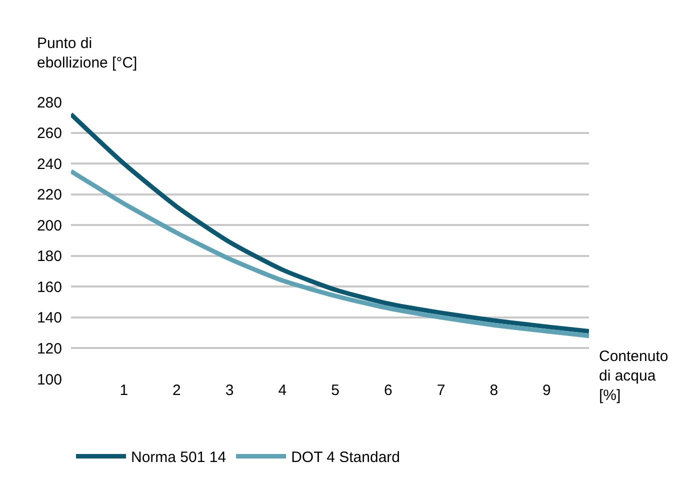 The height and width of the screenshot is (495, 690). Describe the element at coordinates (176, 390) in the screenshot. I see `x-tick-label: 2` at that location.